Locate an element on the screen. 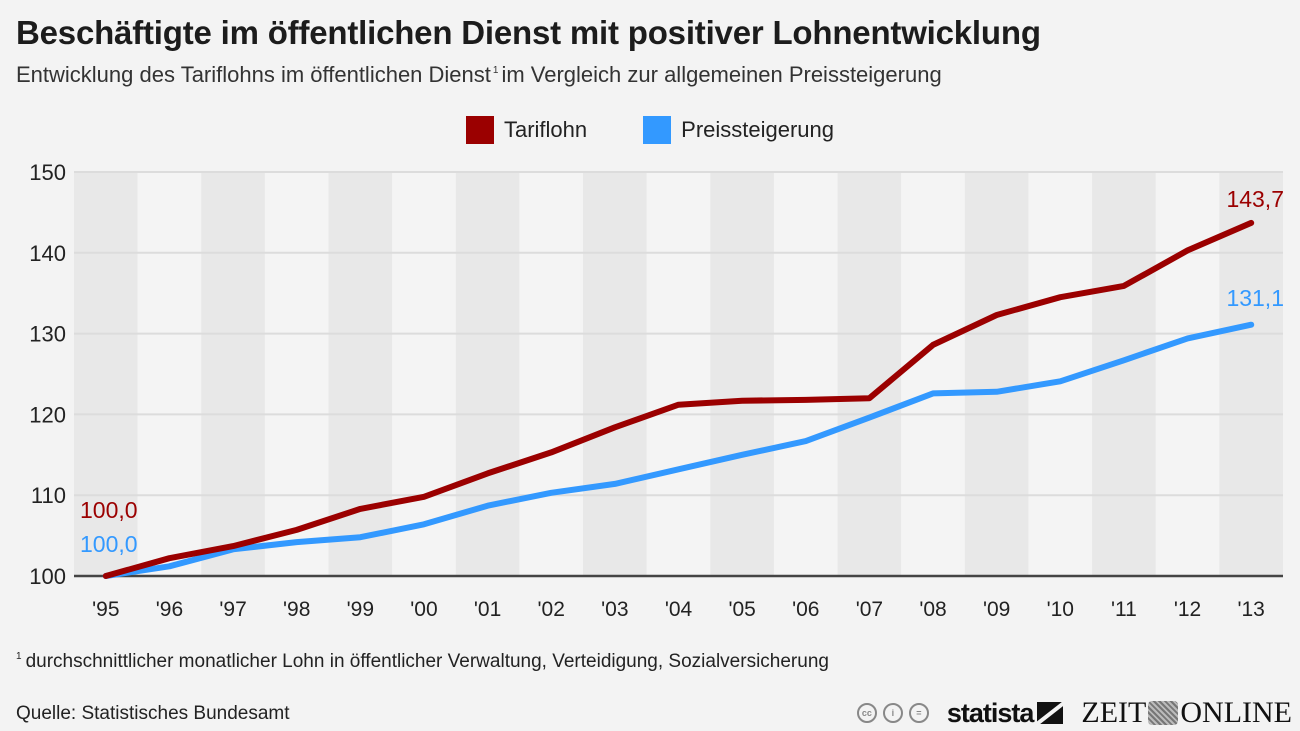 This screenshot has width=1300, height=731. x-tick-label: '01 is located at coordinates (487, 609).